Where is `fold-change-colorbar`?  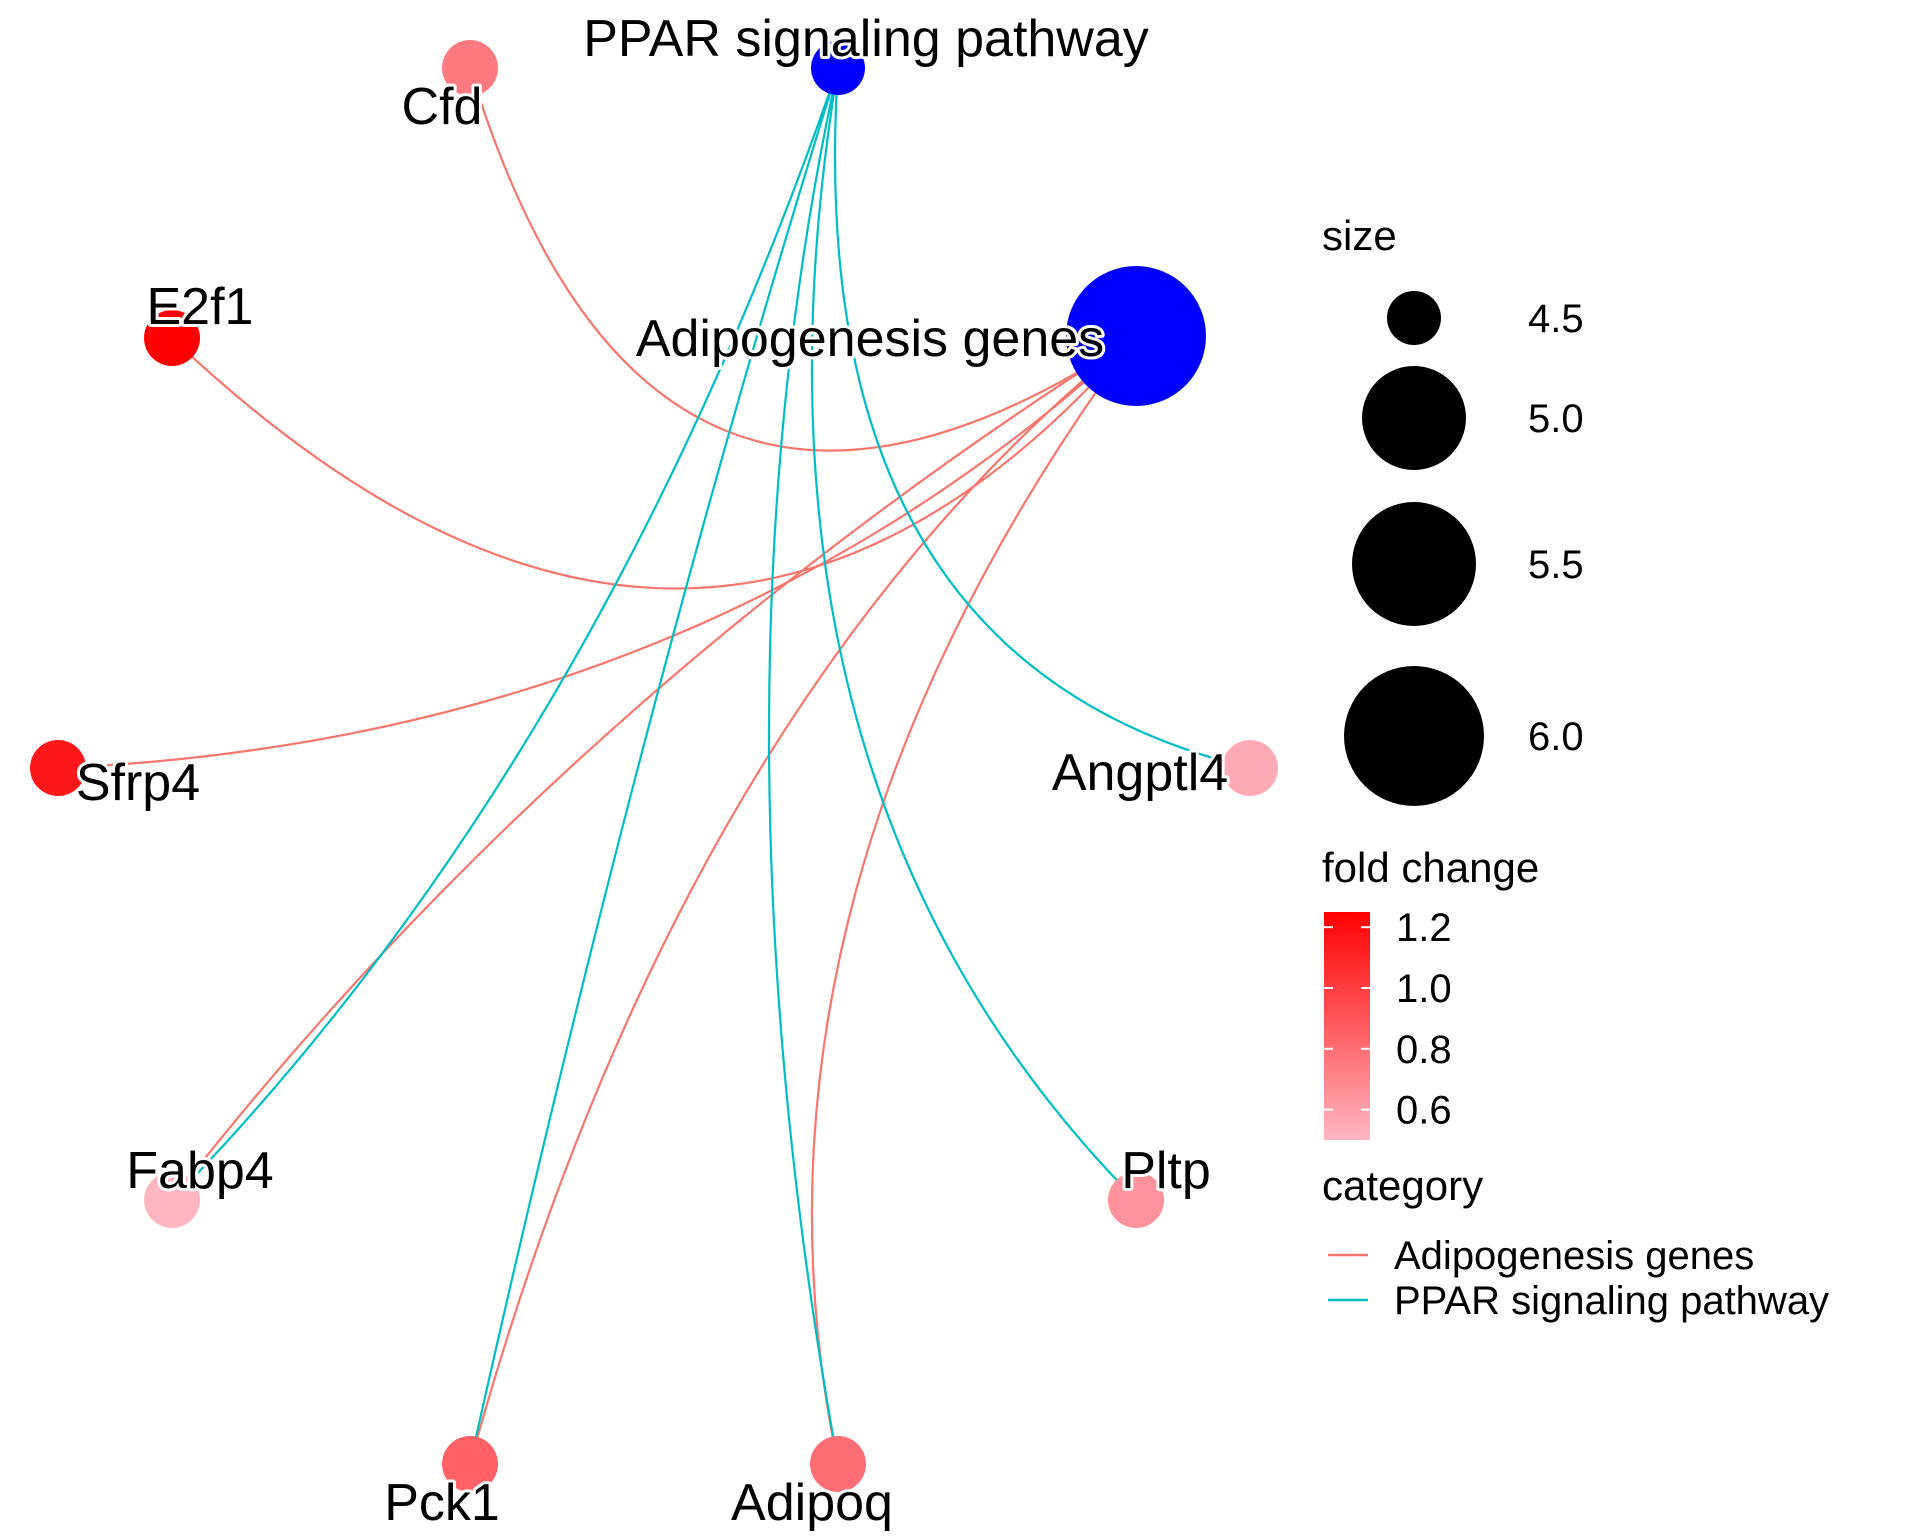
fold-change-colorbar is located at coordinates (1347, 1026).